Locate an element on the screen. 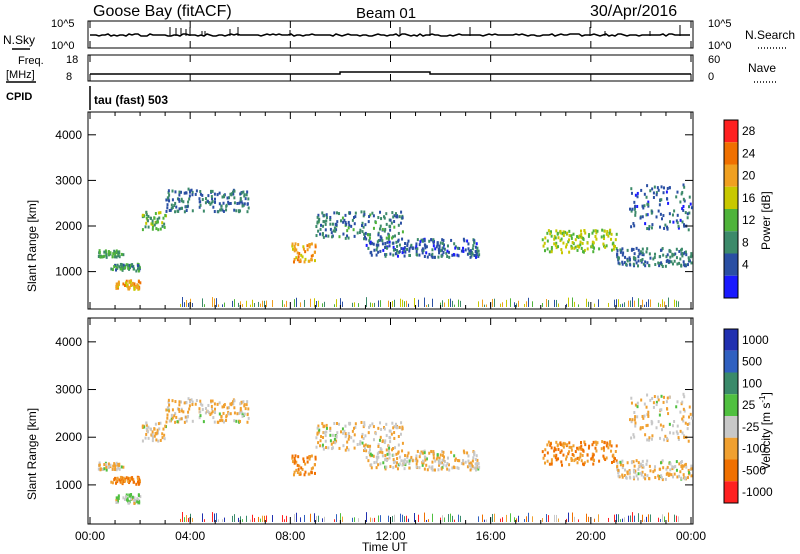 The height and width of the screenshot is (554, 800). colorbar-tick-label: 16 is located at coordinates (749, 198).